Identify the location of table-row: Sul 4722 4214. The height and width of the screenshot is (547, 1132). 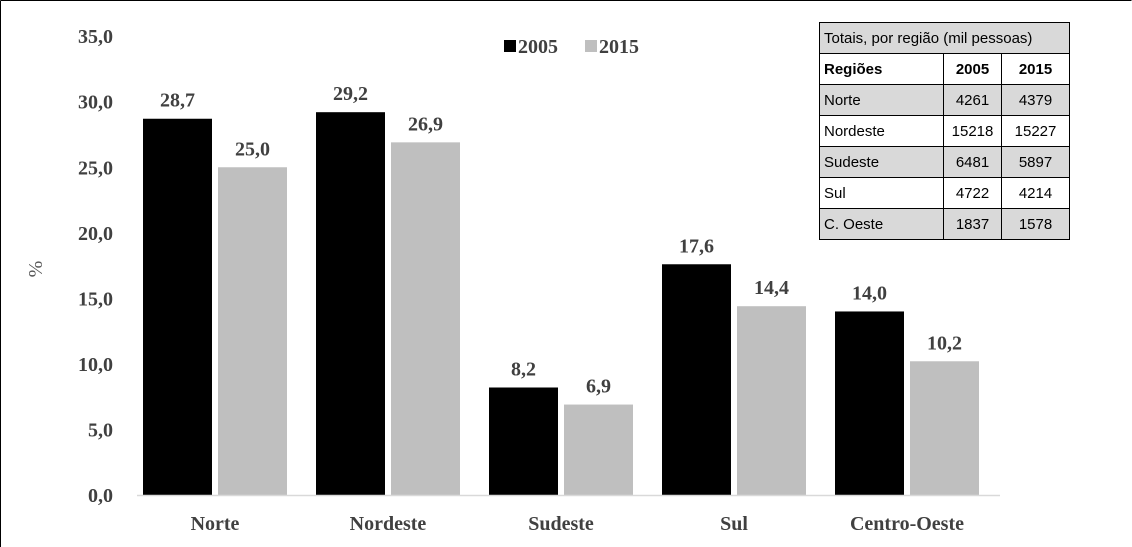
(944, 193).